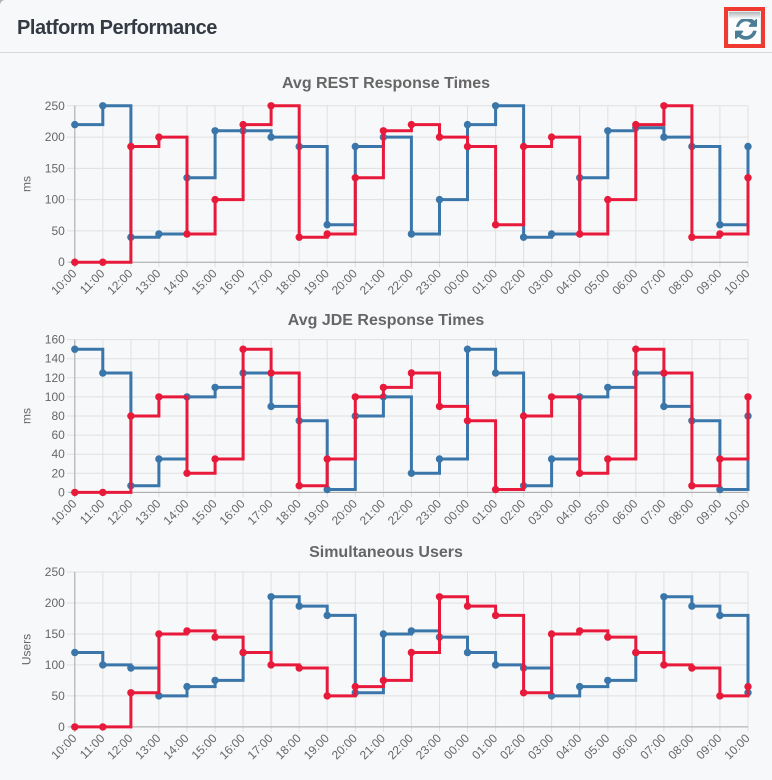 Image resolution: width=772 pixels, height=780 pixels. I want to click on svg-text: 120, so click(55, 378).